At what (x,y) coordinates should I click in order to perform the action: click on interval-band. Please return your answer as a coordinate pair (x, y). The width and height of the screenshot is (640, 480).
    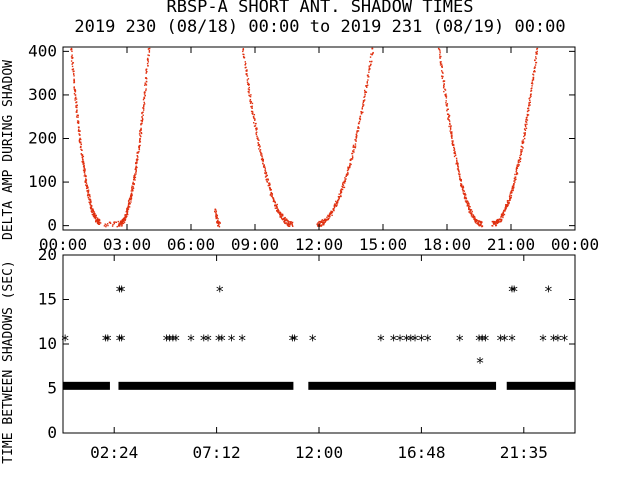
    Looking at the image, I should click on (206, 385).